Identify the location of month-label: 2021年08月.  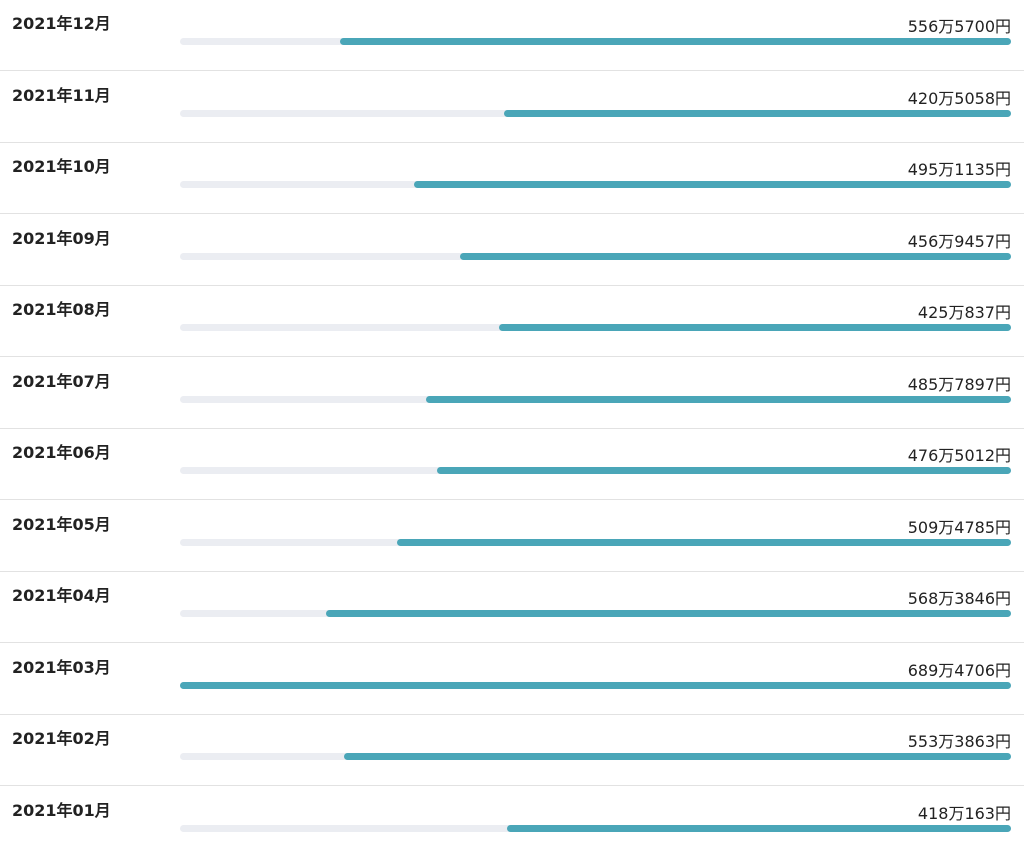
(61, 309).